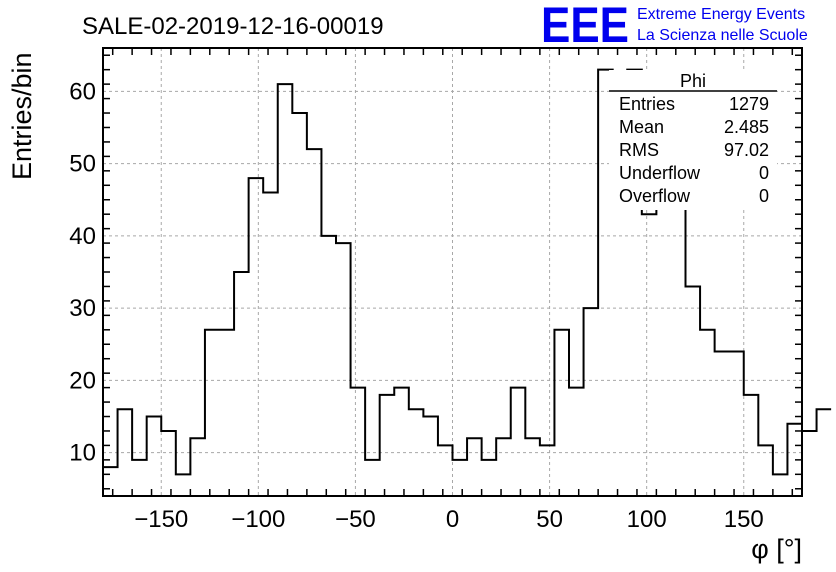 The width and height of the screenshot is (836, 572). Describe the element at coordinates (233, 26) in the screenshot. I see `chart-title: SALE-02-2019-12-16-00019` at that location.